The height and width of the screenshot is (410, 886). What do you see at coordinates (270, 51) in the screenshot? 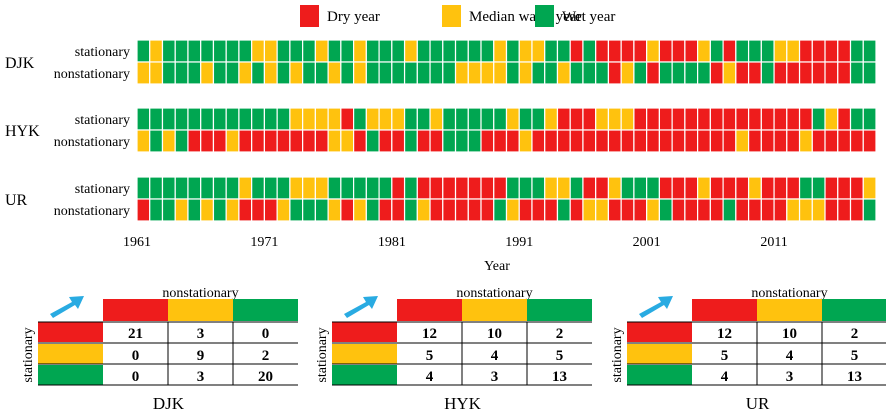
I see `cell-stationary-1971` at bounding box center [270, 51].